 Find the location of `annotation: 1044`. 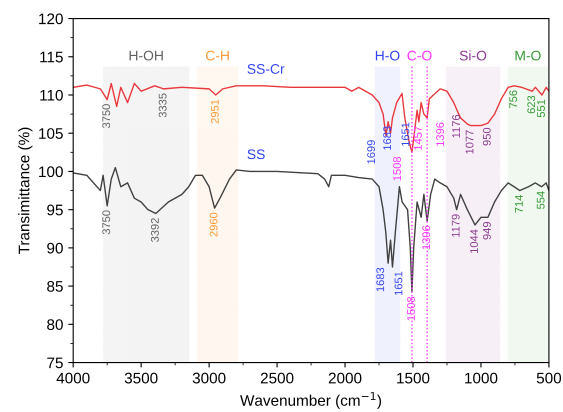

annotation: 1044 is located at coordinates (474, 241).